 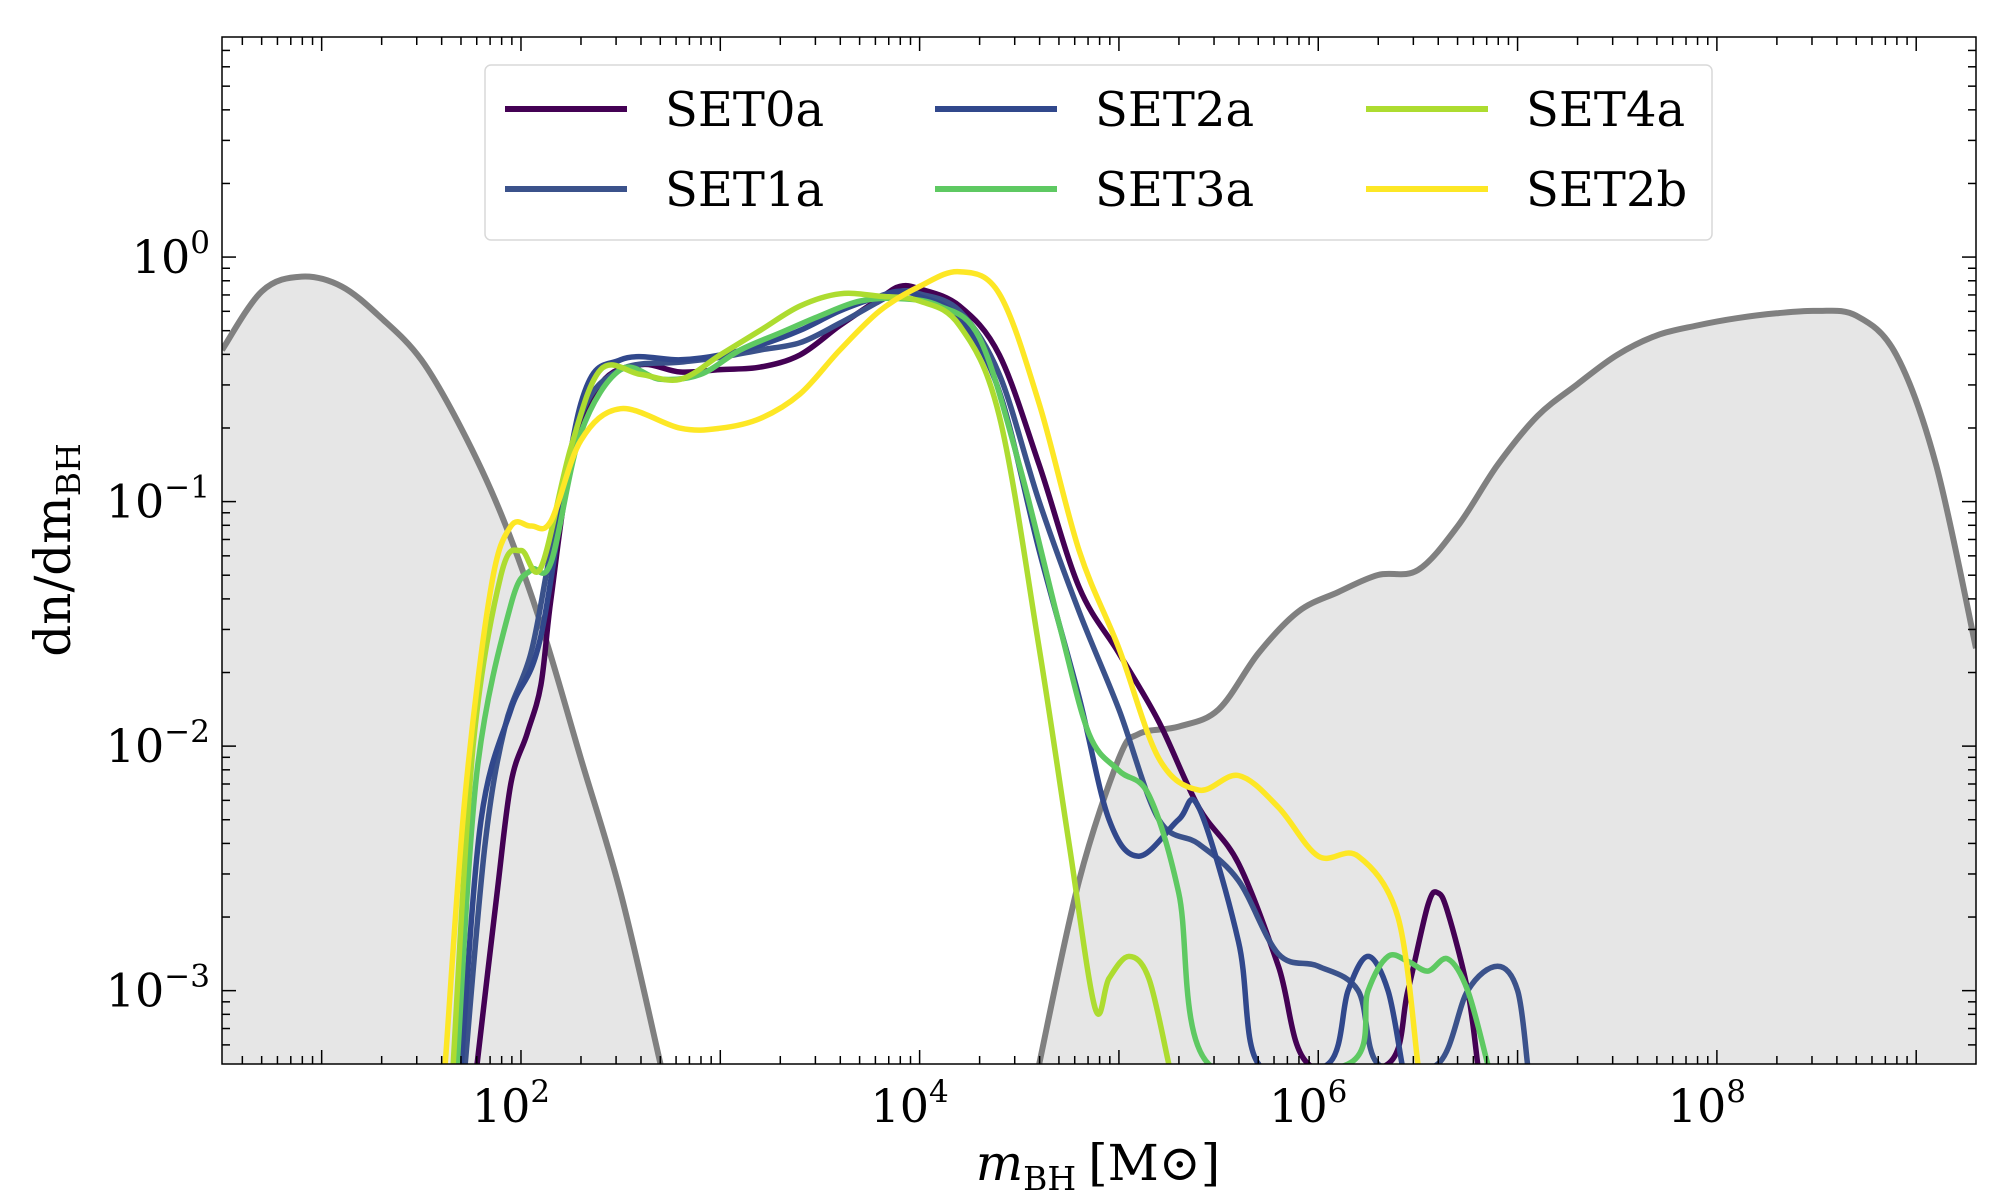 I want to click on legend-label: SET2b, so click(x=1606, y=190).